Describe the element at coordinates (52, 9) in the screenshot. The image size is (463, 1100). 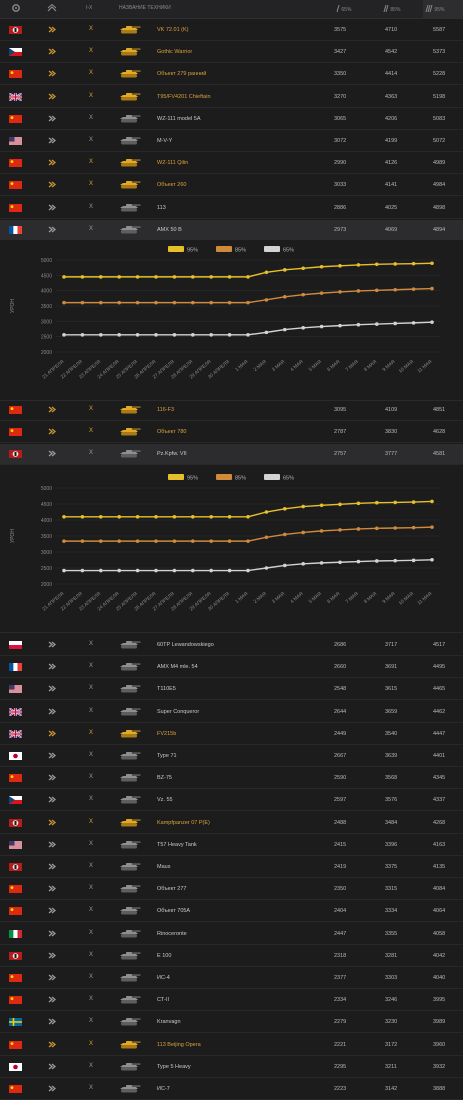
I see `rank-sort-icon` at that location.